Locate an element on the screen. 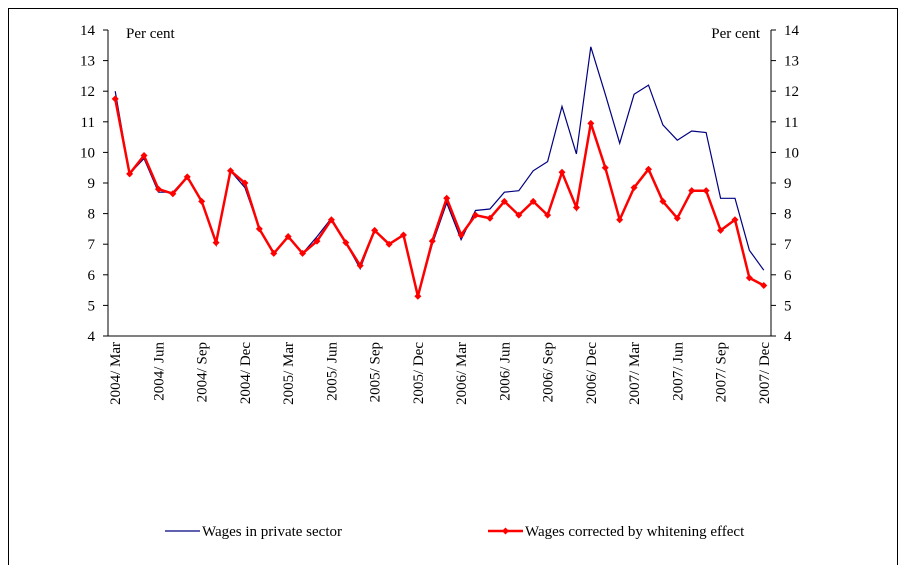 The width and height of the screenshot is (906, 570). x-tick-label: 2004/ Sep is located at coordinates (203, 372).